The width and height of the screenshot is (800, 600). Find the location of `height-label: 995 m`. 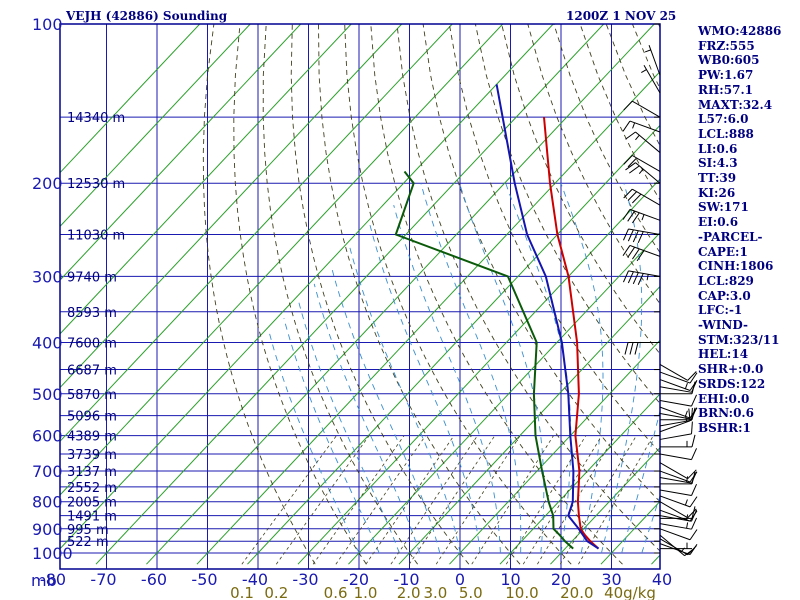

height-label: 995 m is located at coordinates (88, 530).